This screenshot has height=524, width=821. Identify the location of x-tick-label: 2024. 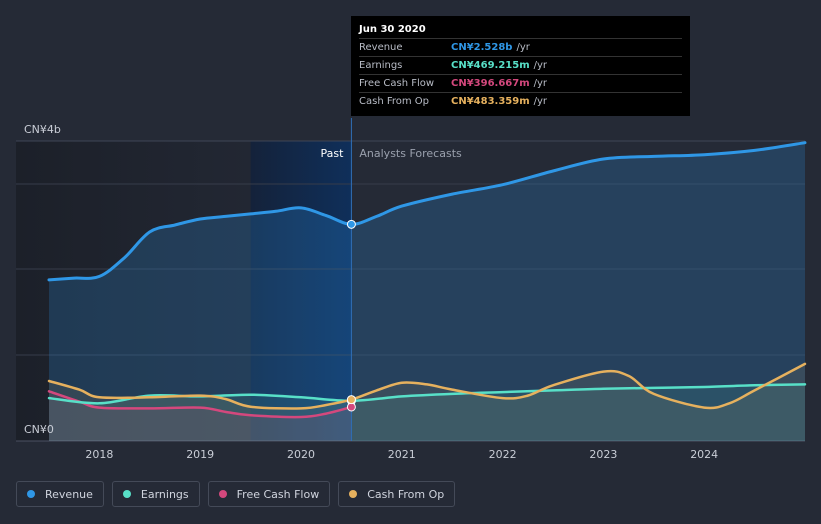
(704, 454).